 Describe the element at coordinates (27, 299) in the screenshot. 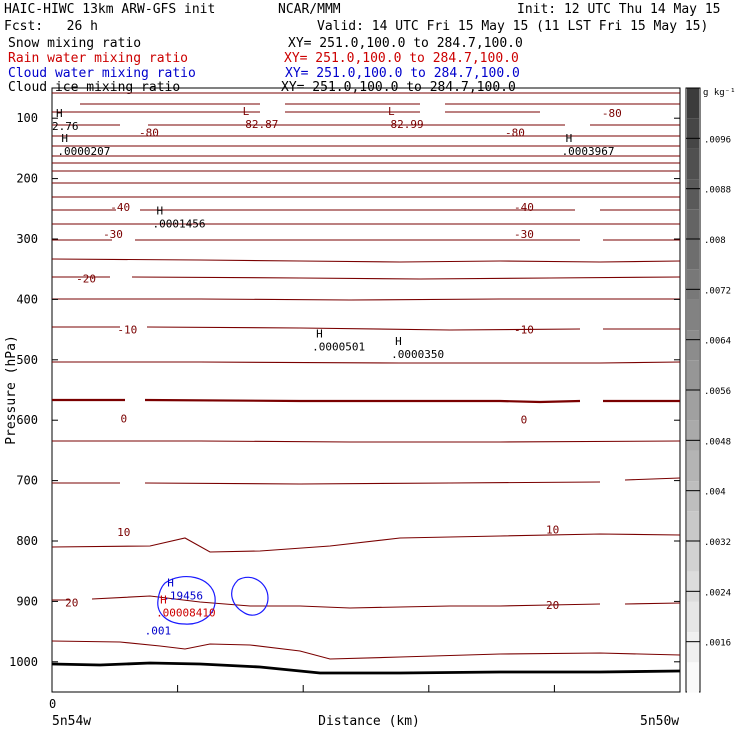

I see `y-tick-label: 400` at that location.